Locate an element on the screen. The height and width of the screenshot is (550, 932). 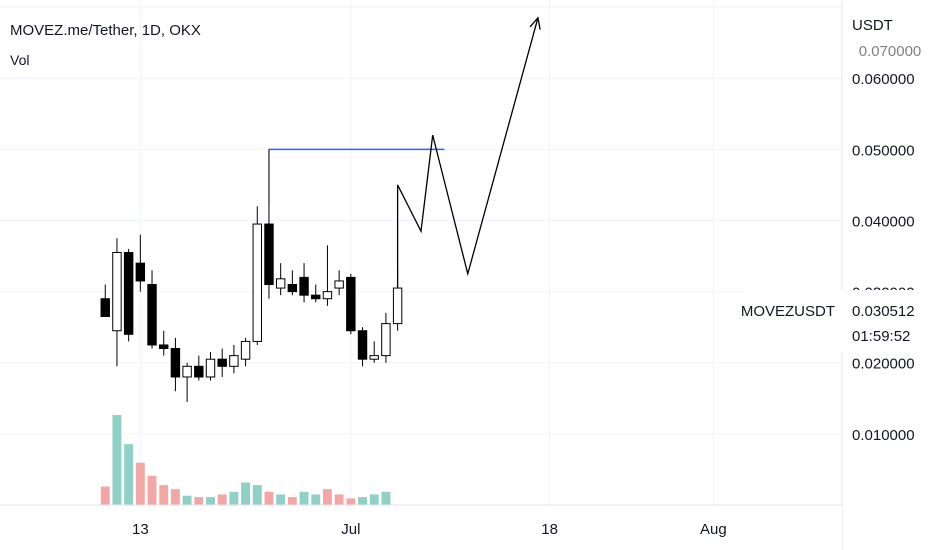
currency-label-bg is located at coordinates (886, 25).